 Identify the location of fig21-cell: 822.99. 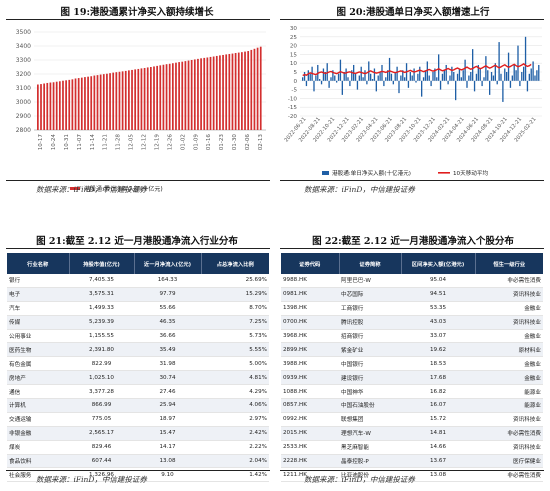
(101, 364).